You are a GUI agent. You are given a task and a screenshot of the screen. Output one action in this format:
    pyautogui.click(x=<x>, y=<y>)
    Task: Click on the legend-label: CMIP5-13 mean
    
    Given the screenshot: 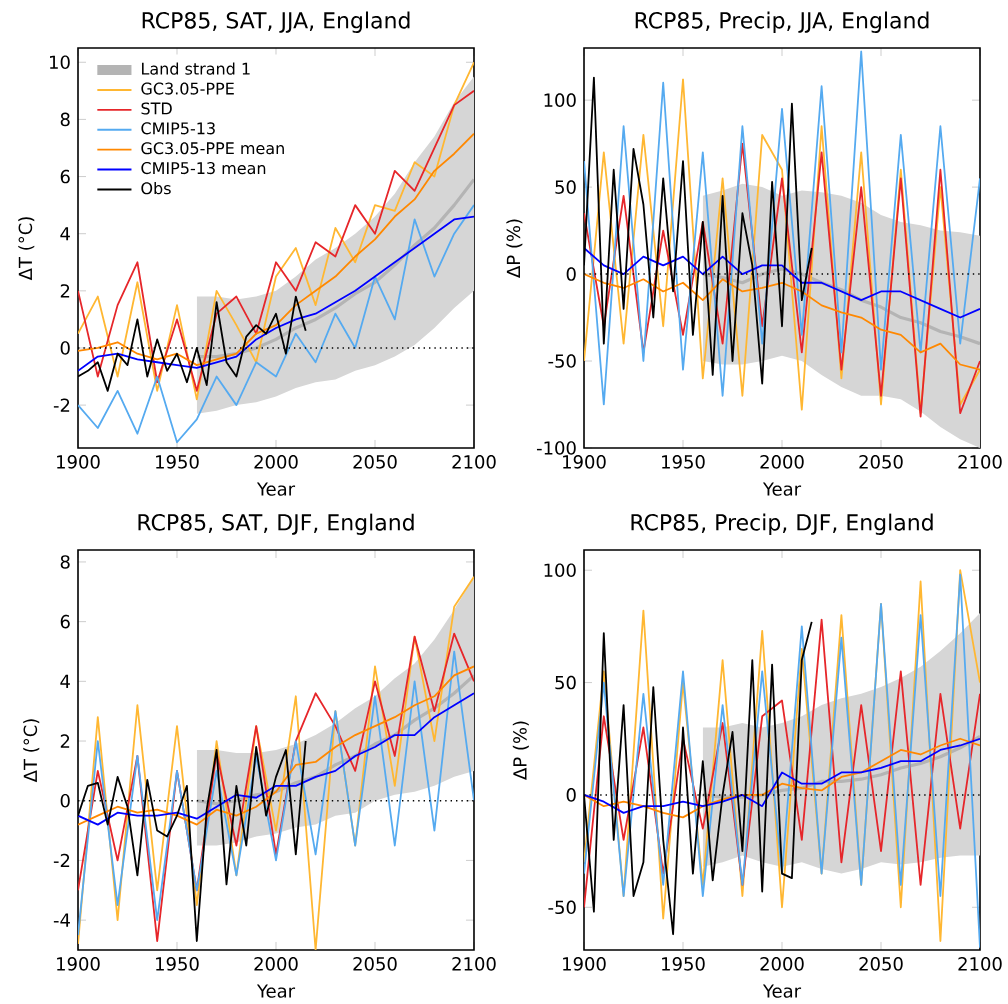 What is the action you would take?
    pyautogui.click(x=203, y=168)
    